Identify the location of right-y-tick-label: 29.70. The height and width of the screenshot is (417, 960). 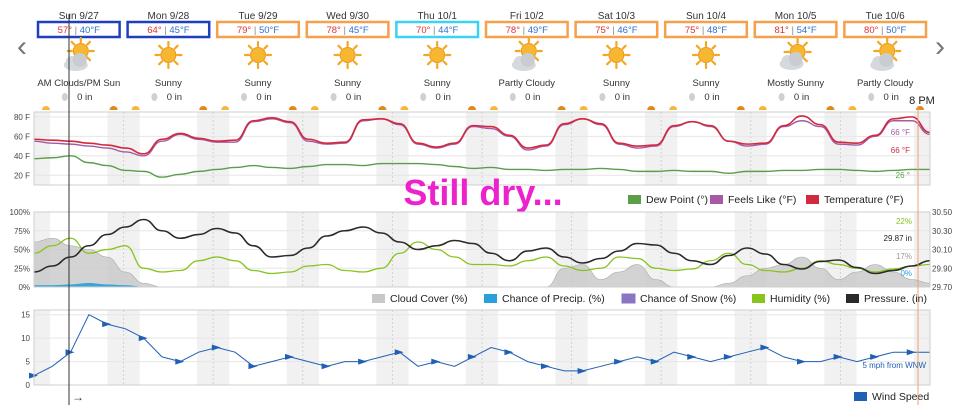
(942, 287).